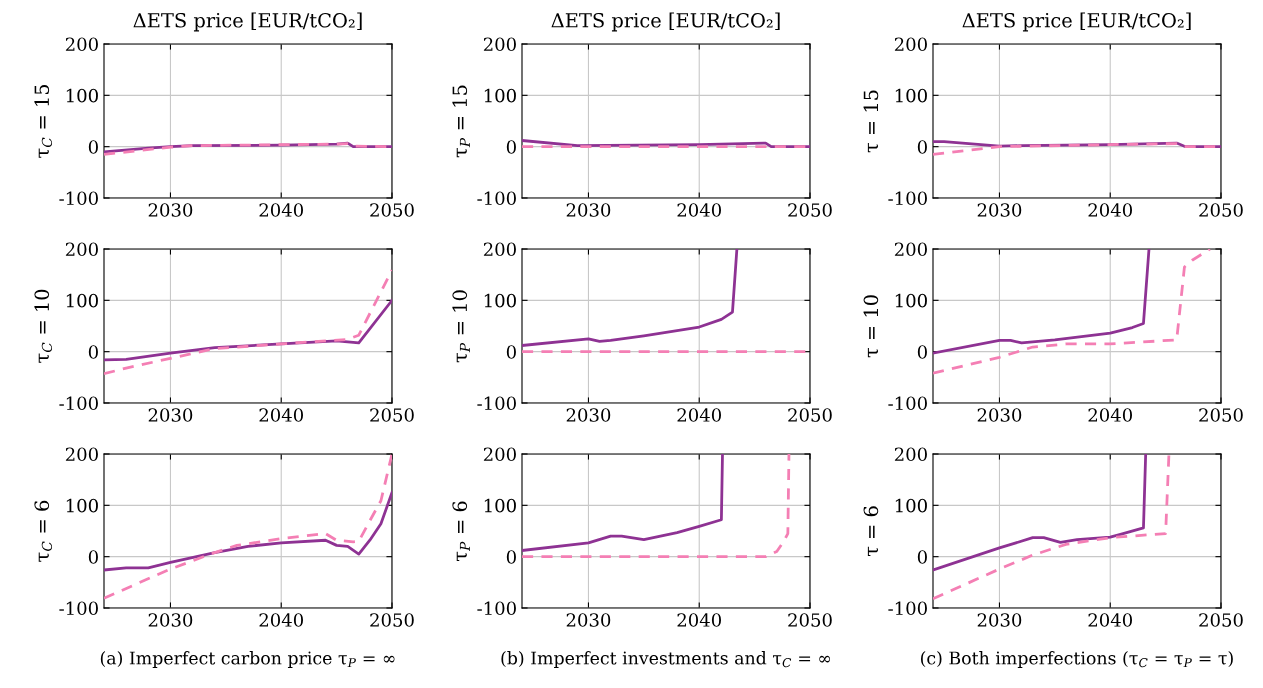 This screenshot has height=688, width=1263. I want to click on y-axis-title: τ = 6, so click(871, 531).